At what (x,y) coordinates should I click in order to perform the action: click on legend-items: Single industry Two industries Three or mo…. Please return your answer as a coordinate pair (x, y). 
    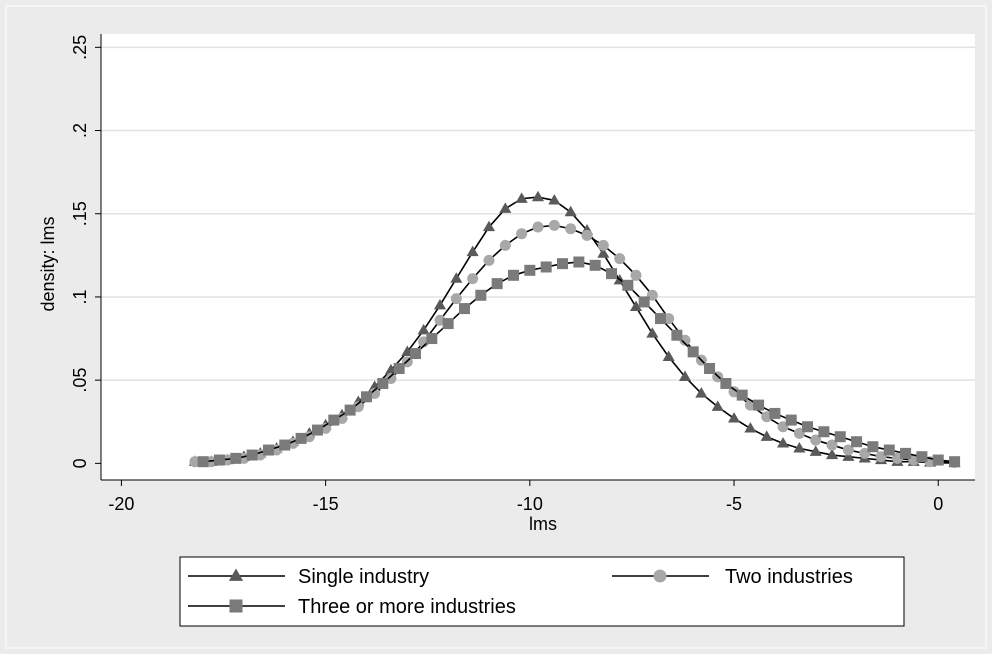
    Looking at the image, I should click on (520, 592).